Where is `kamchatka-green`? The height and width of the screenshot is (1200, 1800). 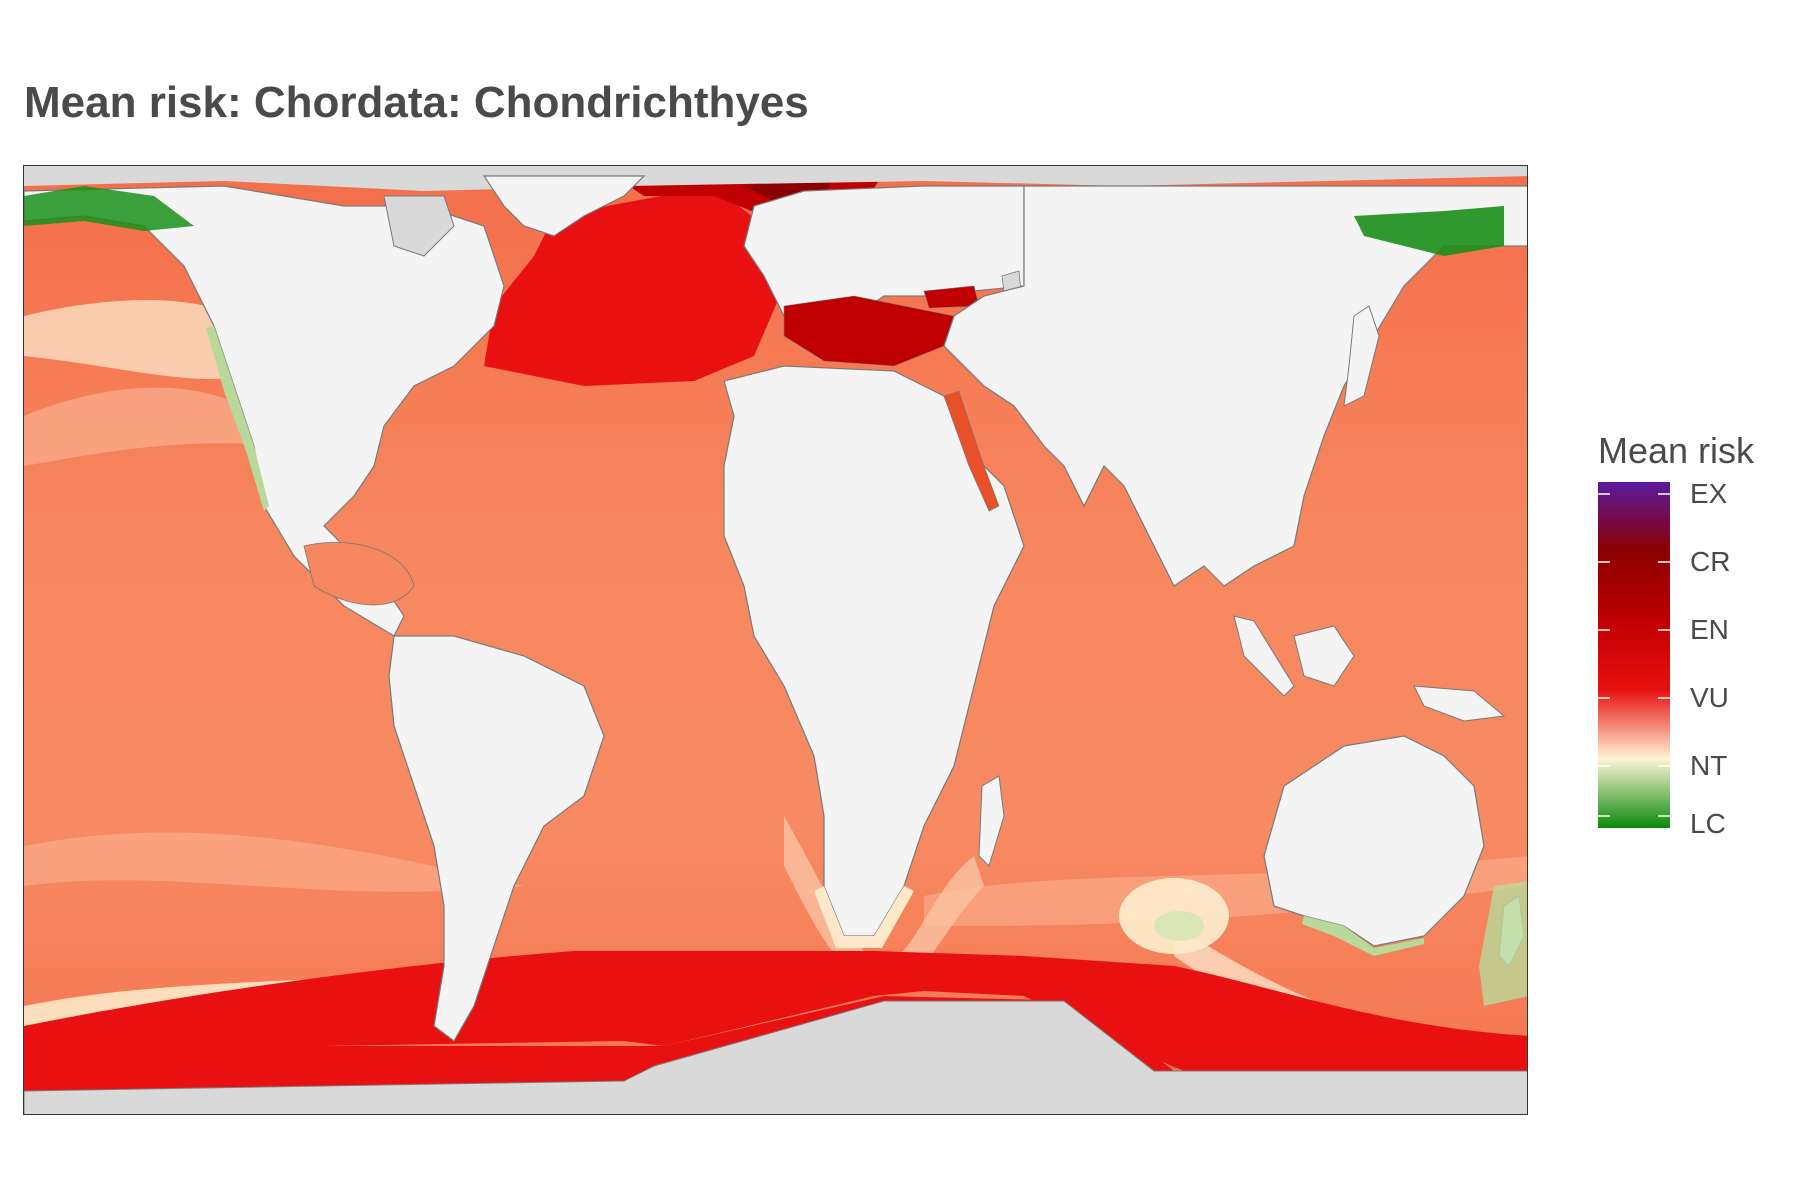
kamchatka-green is located at coordinates (1429, 231).